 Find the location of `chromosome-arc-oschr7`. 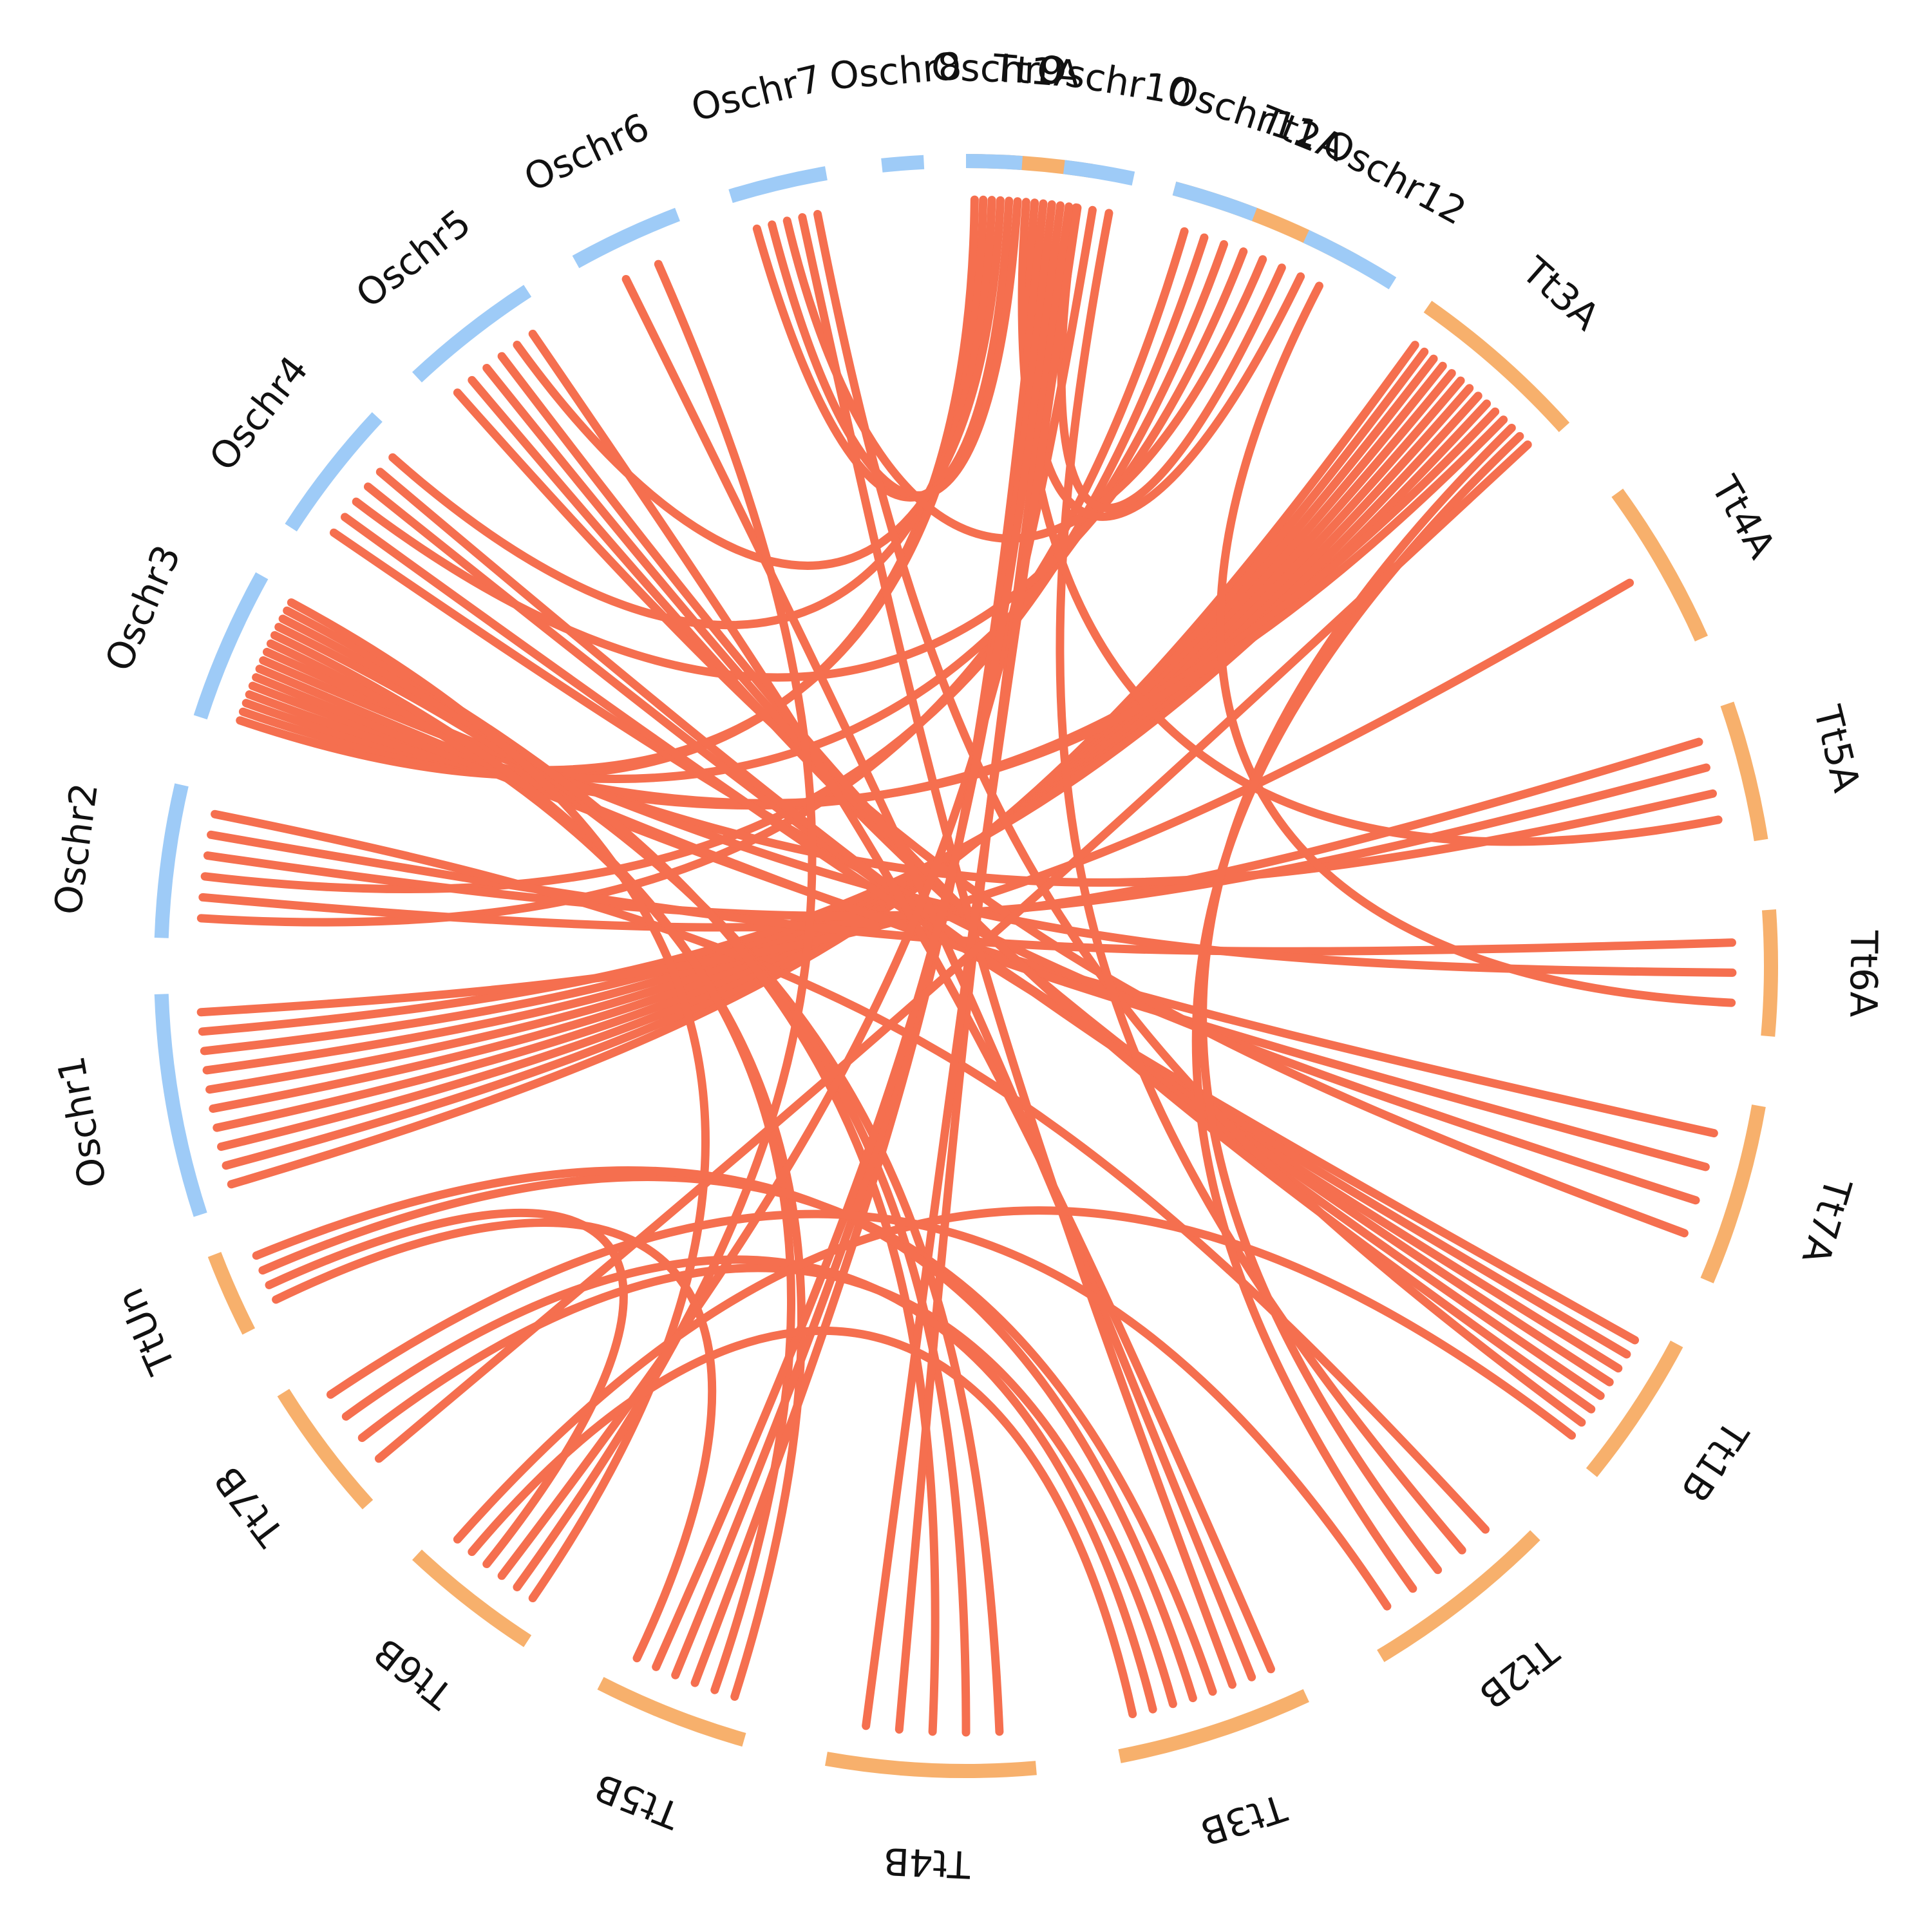

chromosome-arc-oschr7 is located at coordinates (778, 185).